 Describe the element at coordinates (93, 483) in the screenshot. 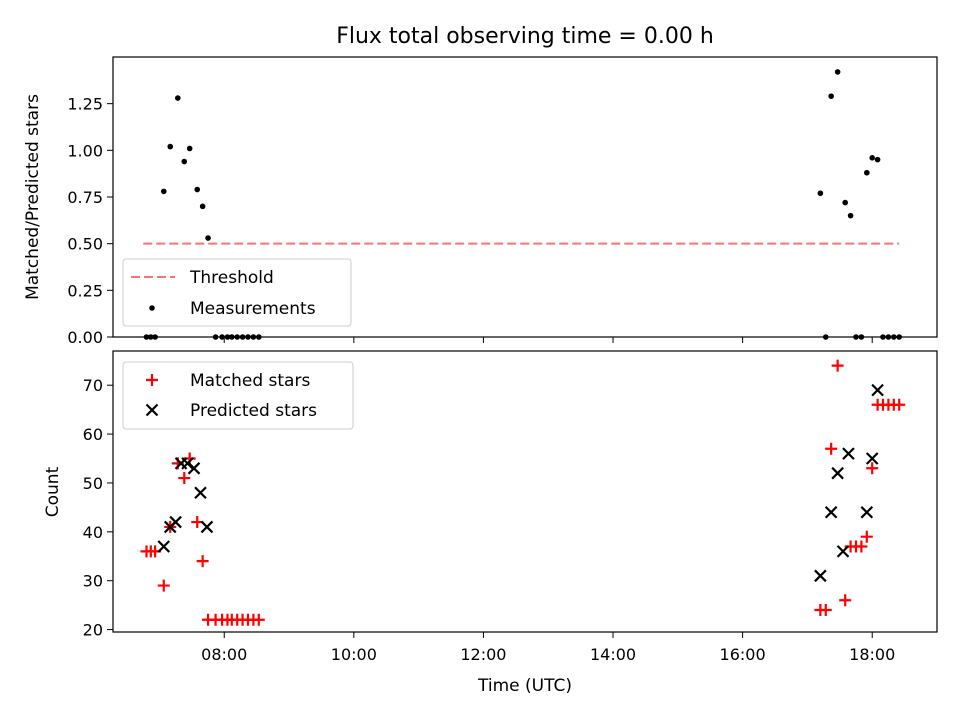

I see `bottom-y-tick-label: 50` at that location.